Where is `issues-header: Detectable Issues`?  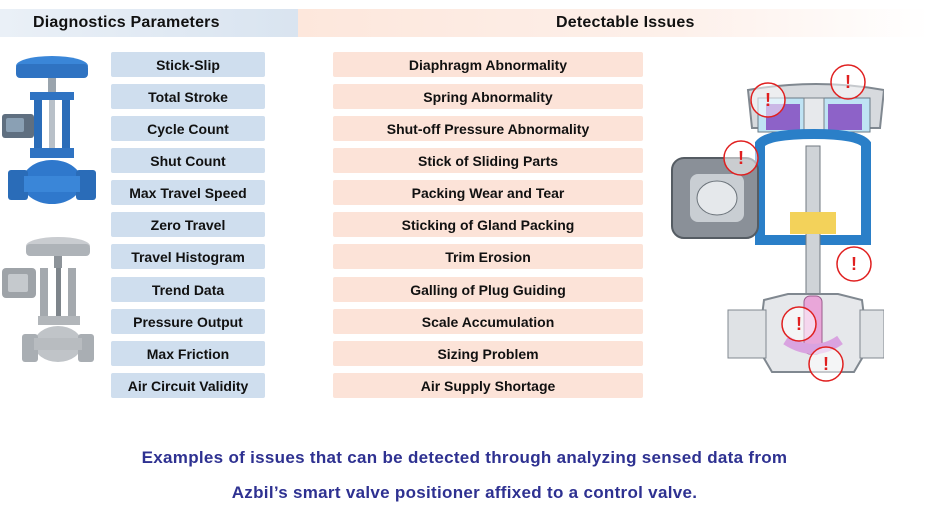
issues-header: Detectable Issues is located at coordinates (625, 22).